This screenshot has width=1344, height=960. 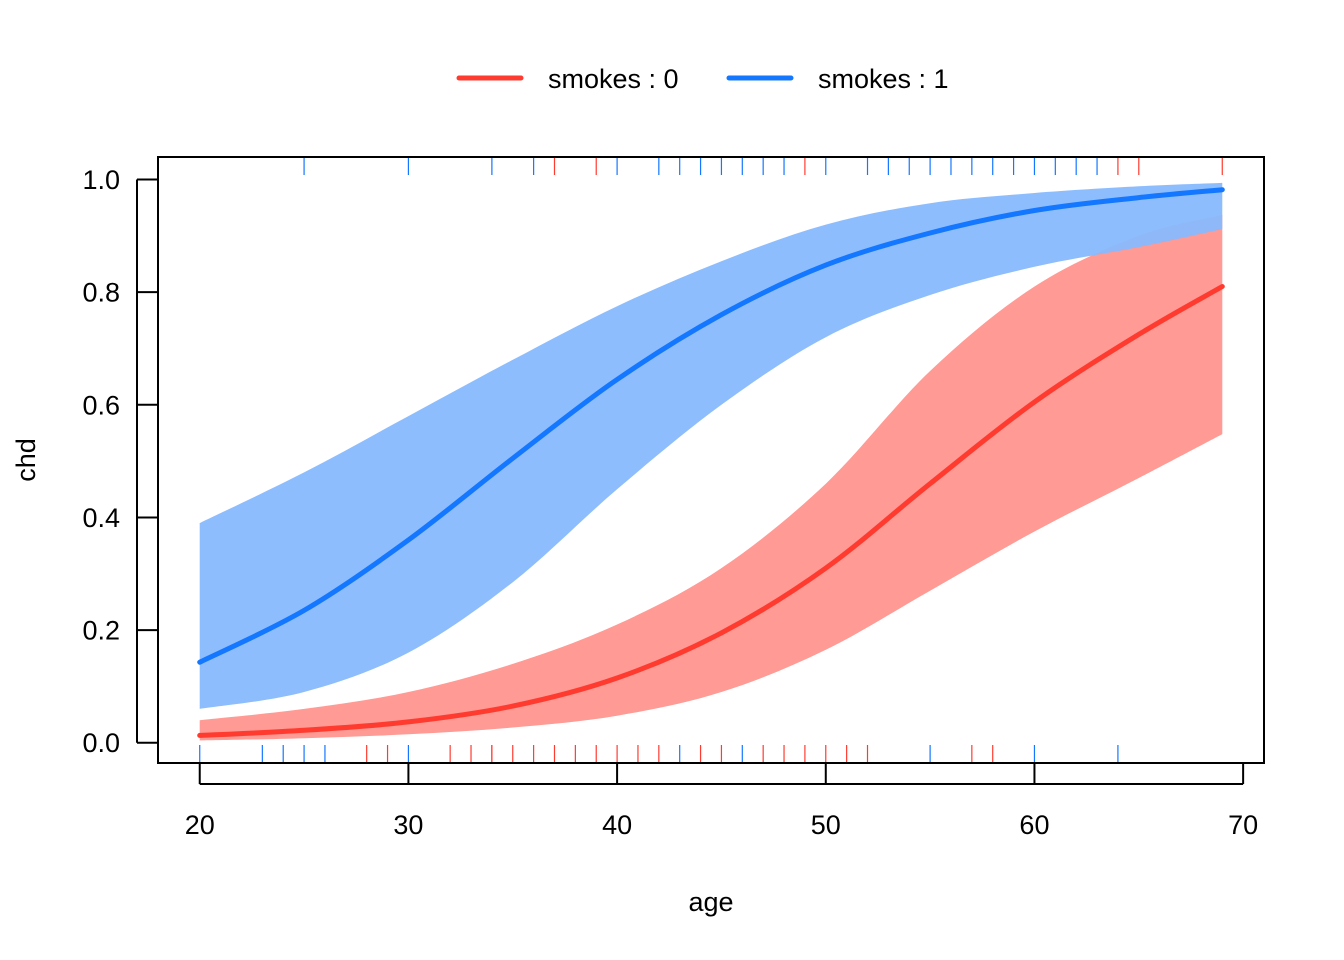 I want to click on x-axis: 20 30 40 50 60 70, so click(x=721, y=801).